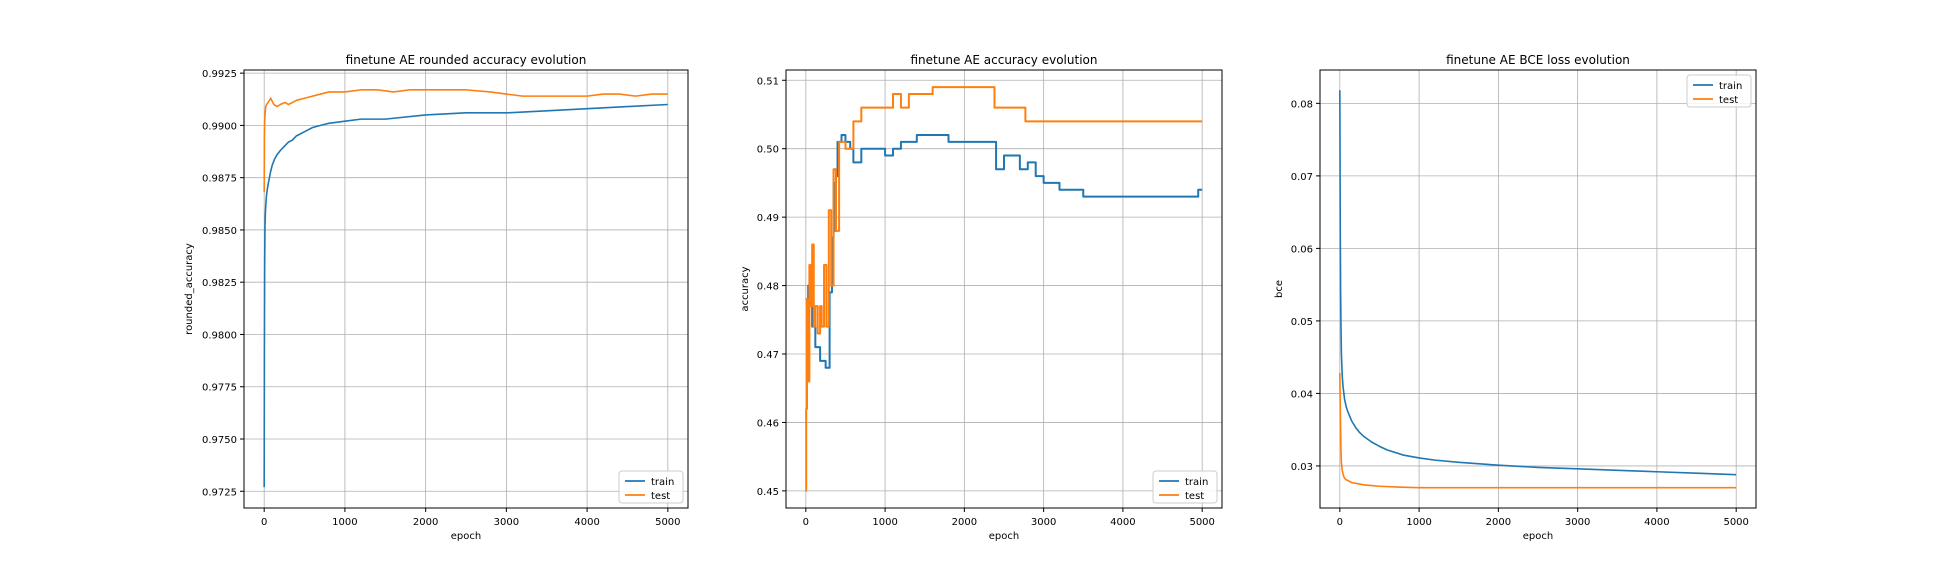 This screenshot has height=576, width=1944. What do you see at coordinates (219, 283) in the screenshot?
I see `y-tick-label-4: 0.9825` at bounding box center [219, 283].